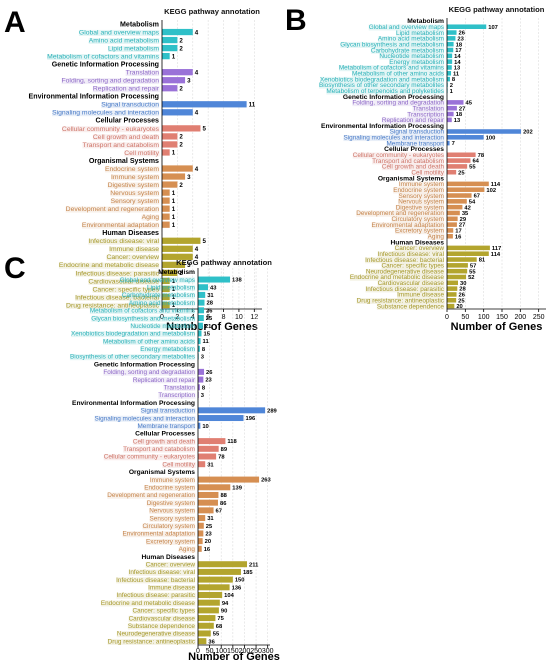 This screenshot has height=663, width=550. I want to click on panel-a-bar-transport-and-catabolism, so click(170, 144).